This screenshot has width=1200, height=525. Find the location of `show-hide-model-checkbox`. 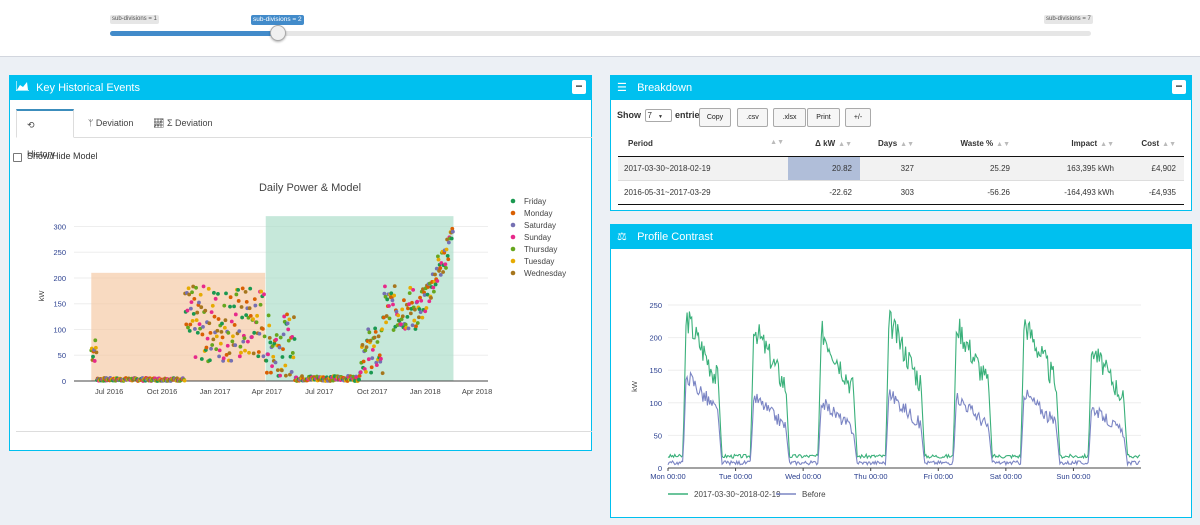

show-hide-model-checkbox is located at coordinates (17, 157).